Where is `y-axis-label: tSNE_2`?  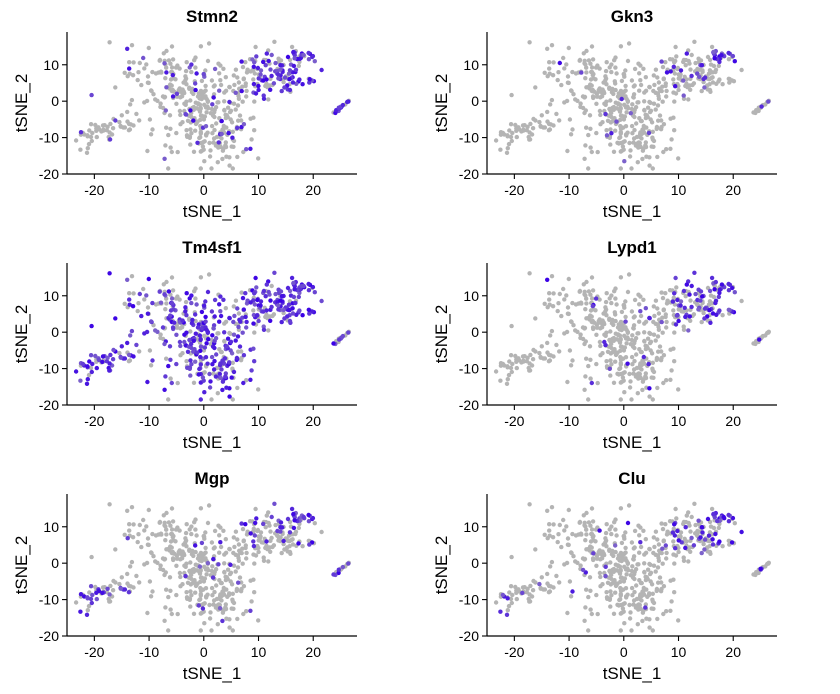 y-axis-label: tSNE_2 is located at coordinates (21, 334).